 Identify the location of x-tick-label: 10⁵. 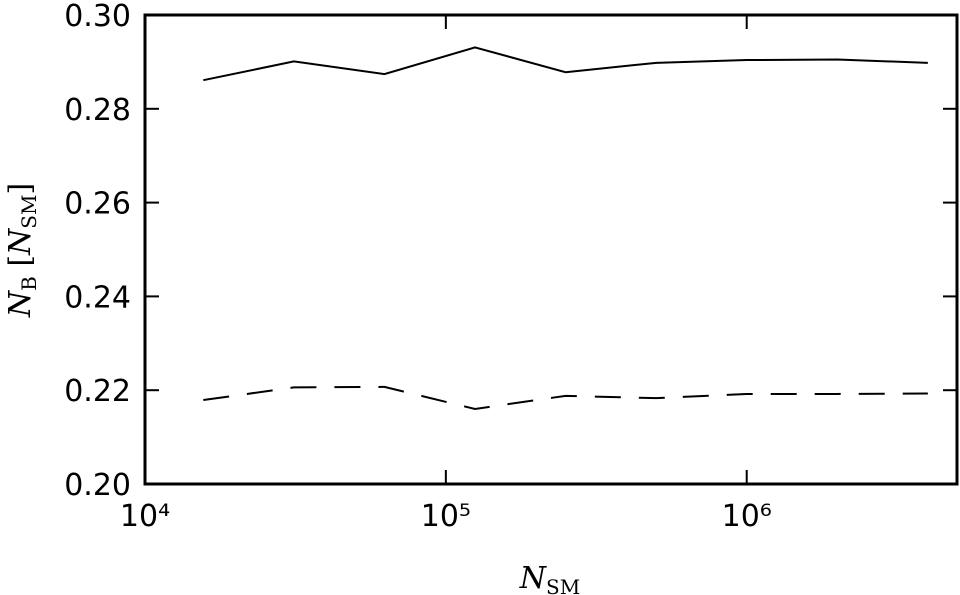
(446, 516).